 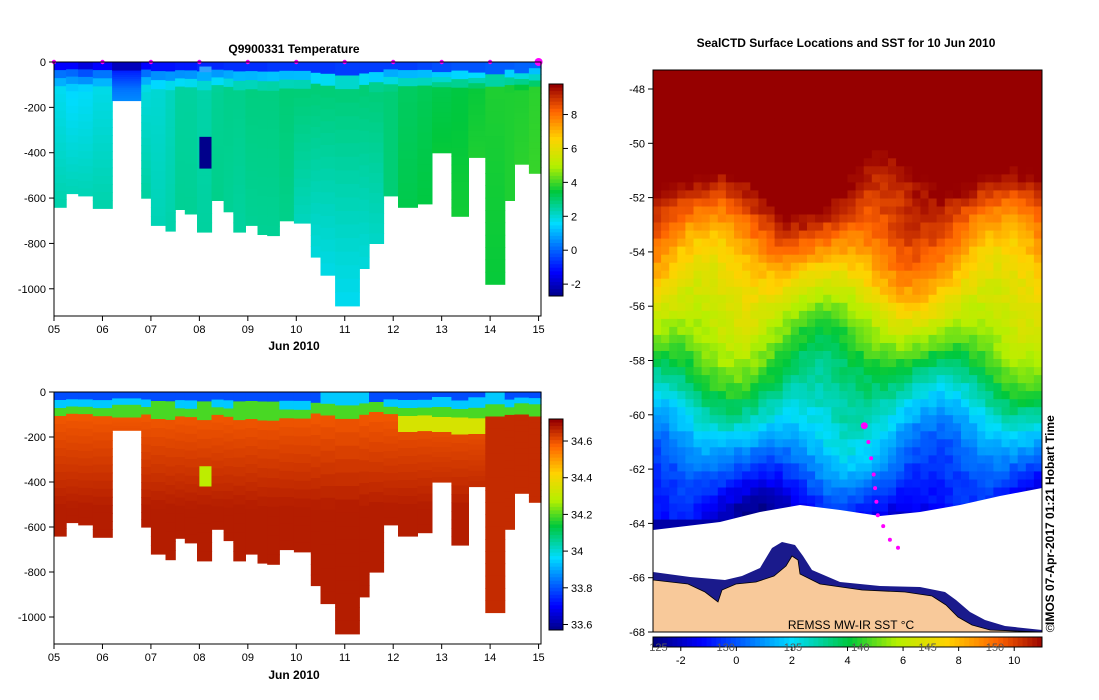 I want to click on x-tick-label: 12, so click(x=393, y=330).